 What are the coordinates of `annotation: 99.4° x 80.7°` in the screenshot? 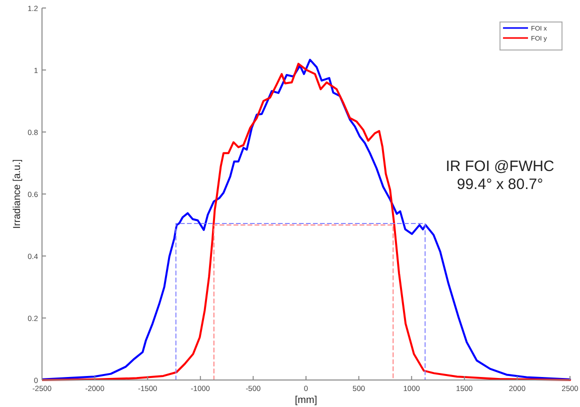 It's located at (500, 184).